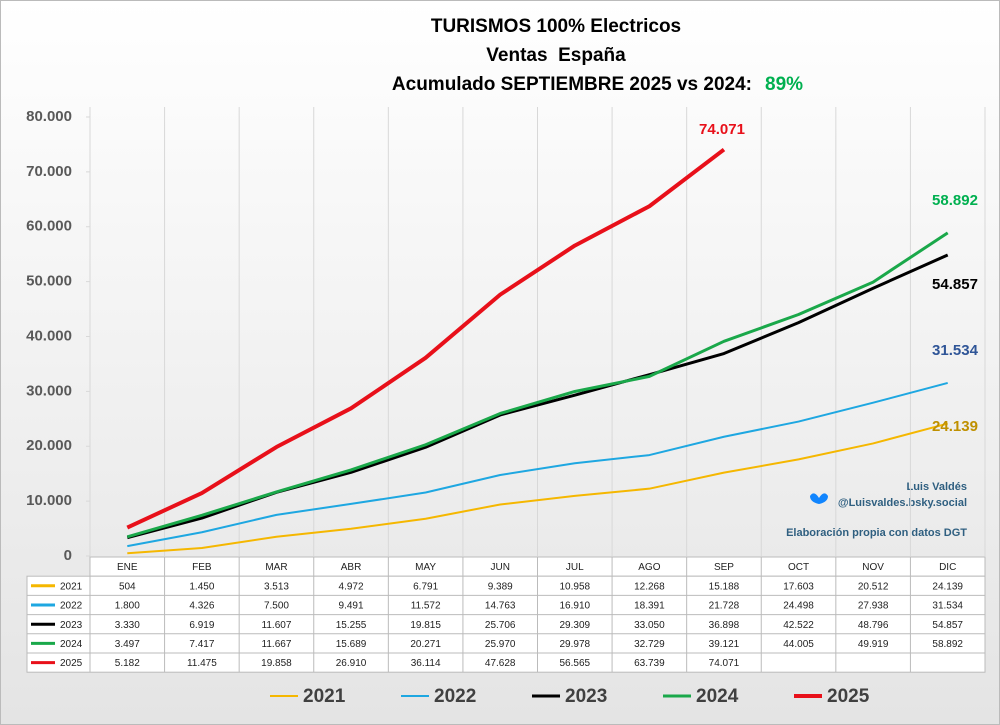  I want to click on table-cell: 17.603, so click(798, 586).